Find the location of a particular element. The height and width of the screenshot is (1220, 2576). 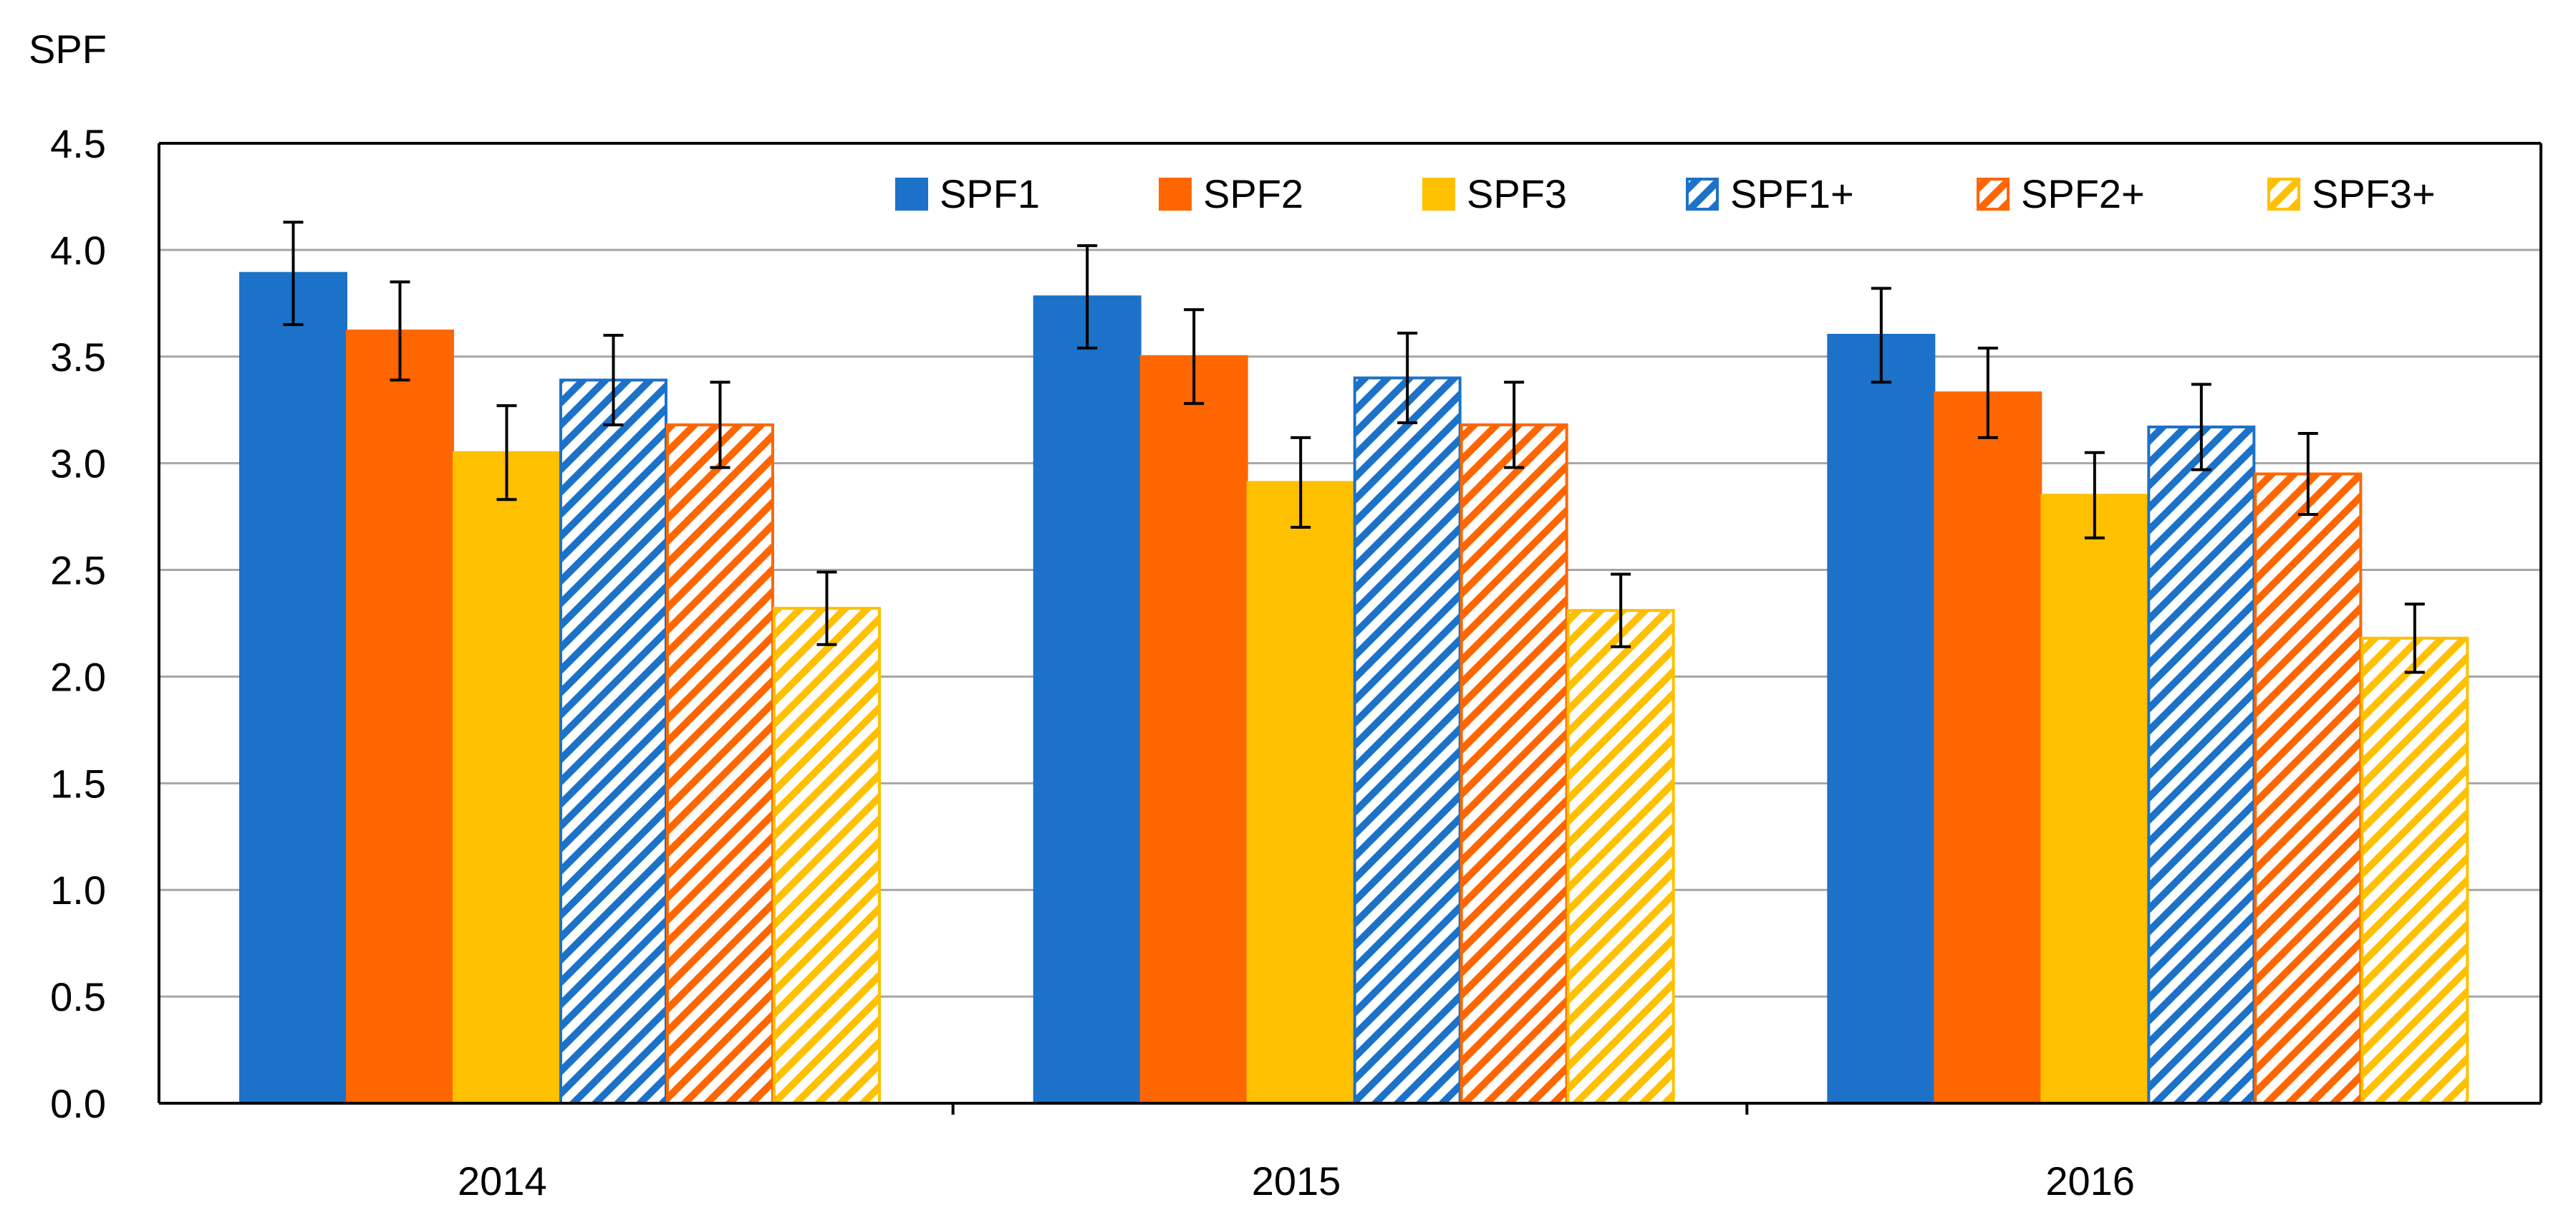

bar-spf3-2016 is located at coordinates (2094, 799).